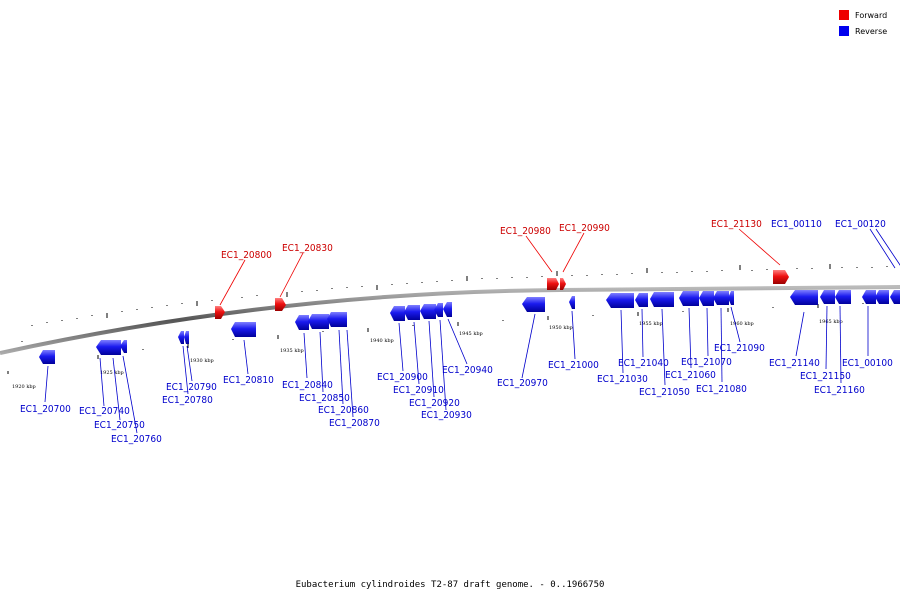 The image size is (900, 600). I want to click on kbp-marker: 1950 kbp, so click(561, 328).